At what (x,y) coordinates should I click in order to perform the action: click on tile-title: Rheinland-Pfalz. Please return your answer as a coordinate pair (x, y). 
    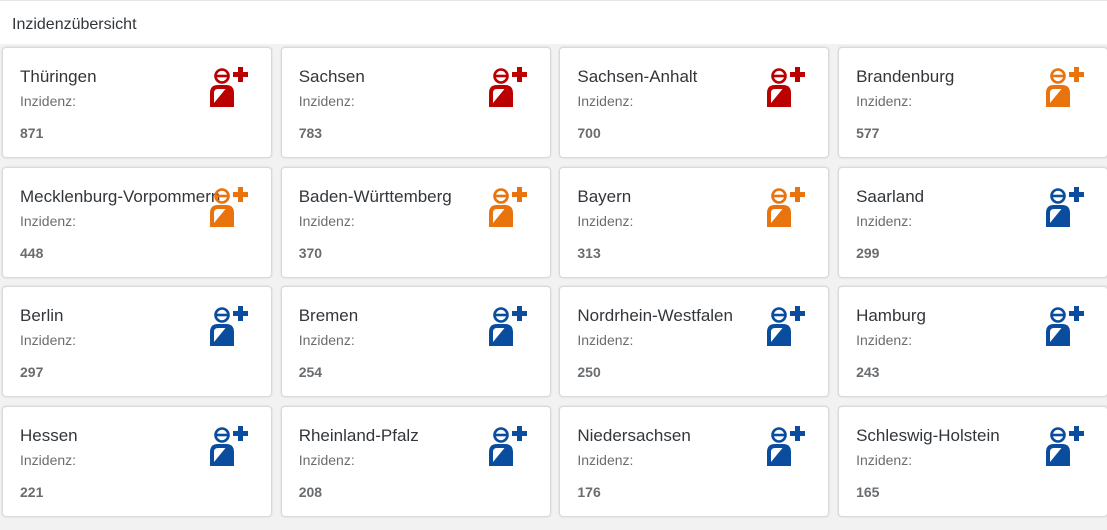
    Looking at the image, I should click on (358, 435).